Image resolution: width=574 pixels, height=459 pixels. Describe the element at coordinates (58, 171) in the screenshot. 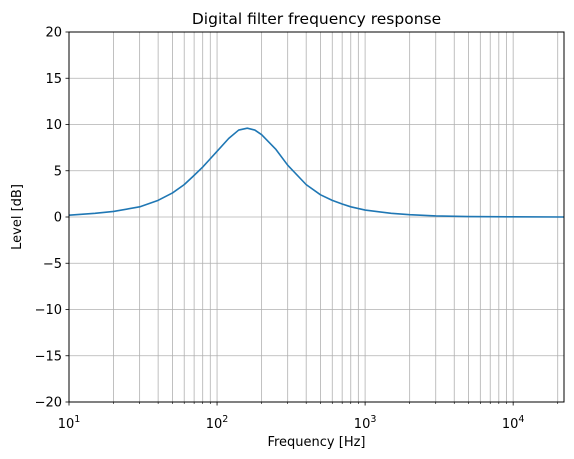

I see `y-tick-label: 5` at that location.